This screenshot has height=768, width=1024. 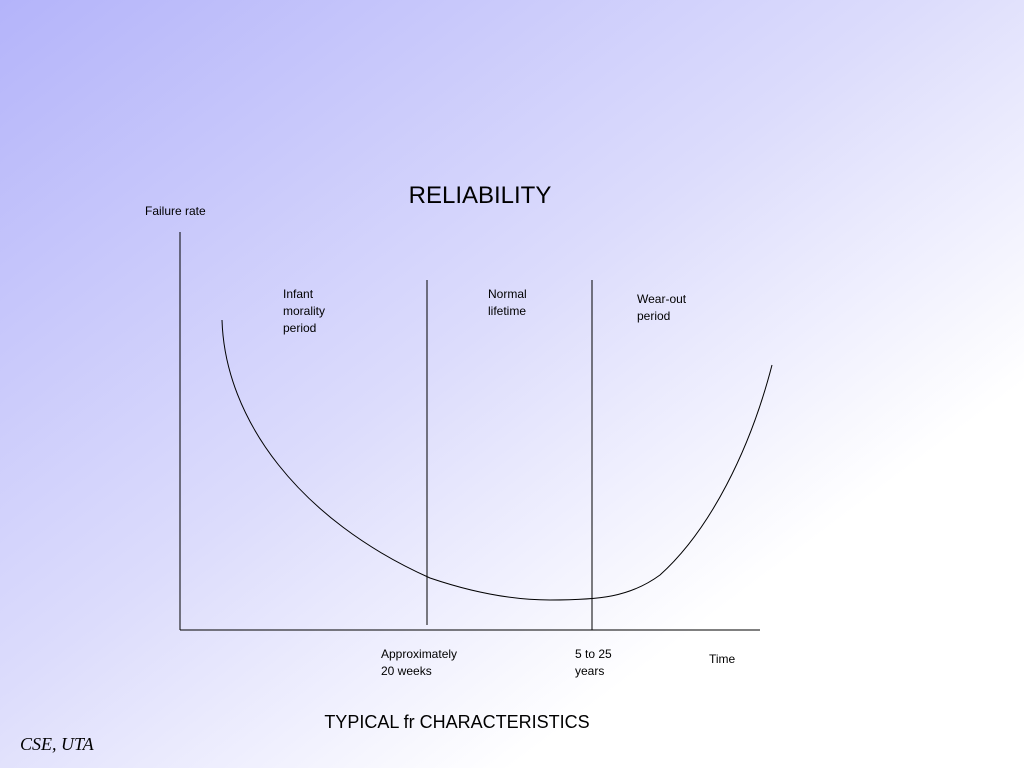 I want to click on region-label: morality, so click(x=304, y=311).